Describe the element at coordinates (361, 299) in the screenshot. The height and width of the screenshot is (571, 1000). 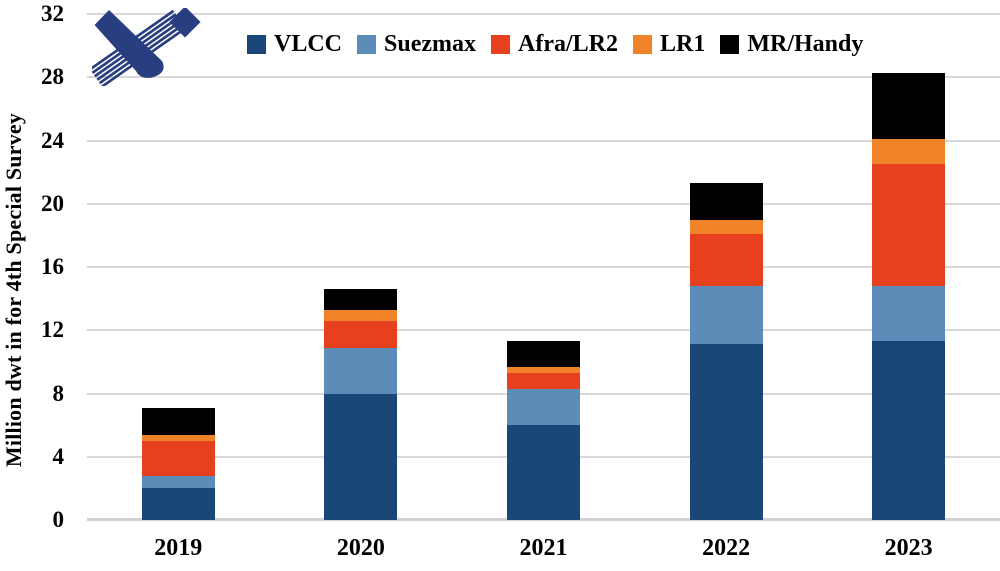
I see `bar-segment-2020-mr-handy` at that location.